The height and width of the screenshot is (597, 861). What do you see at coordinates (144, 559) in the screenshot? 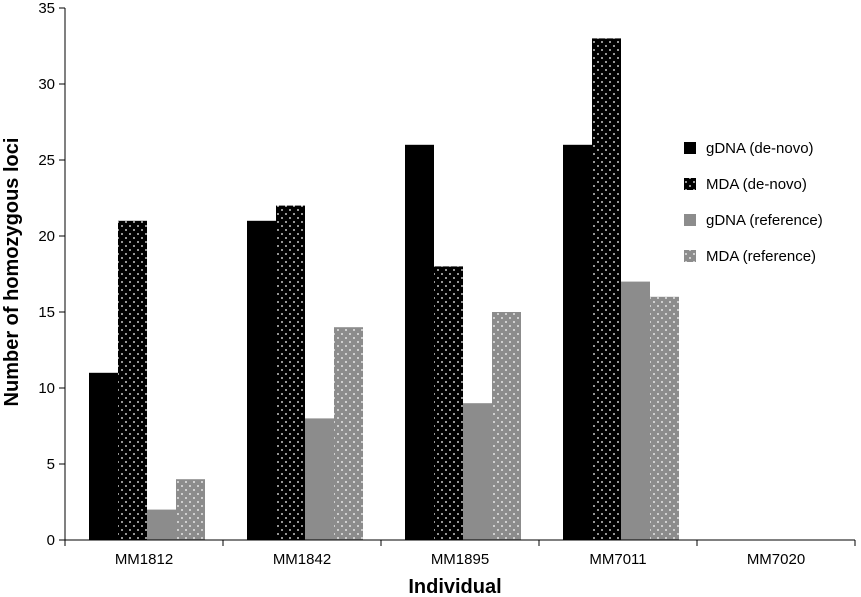
I see `x-tick-label: MM1812` at bounding box center [144, 559].